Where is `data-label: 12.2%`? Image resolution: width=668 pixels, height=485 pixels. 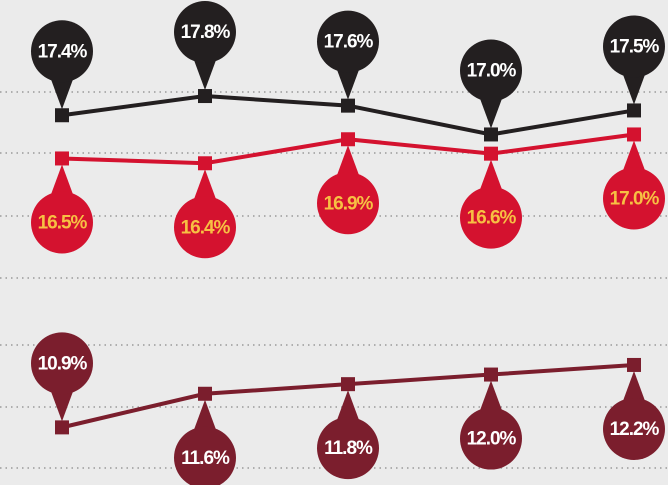
data-label: 12.2% is located at coordinates (635, 429).